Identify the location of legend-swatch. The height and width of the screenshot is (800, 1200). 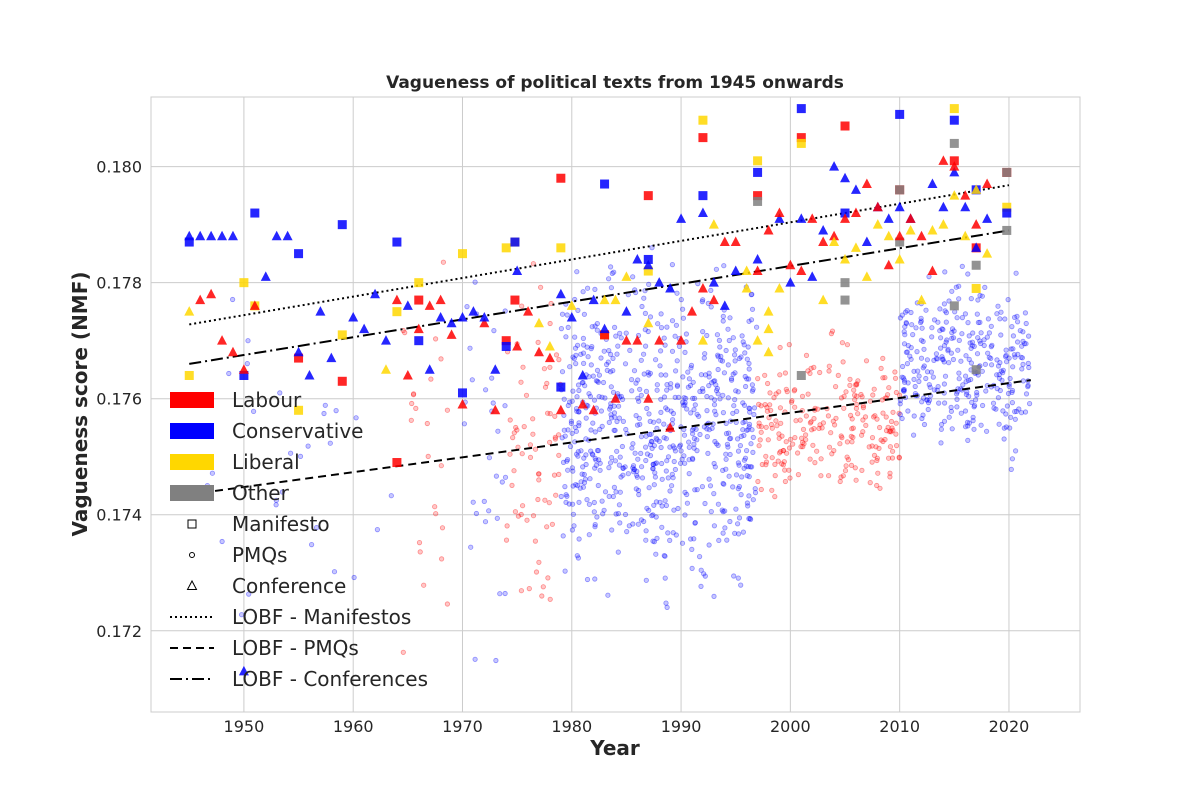
(192, 584).